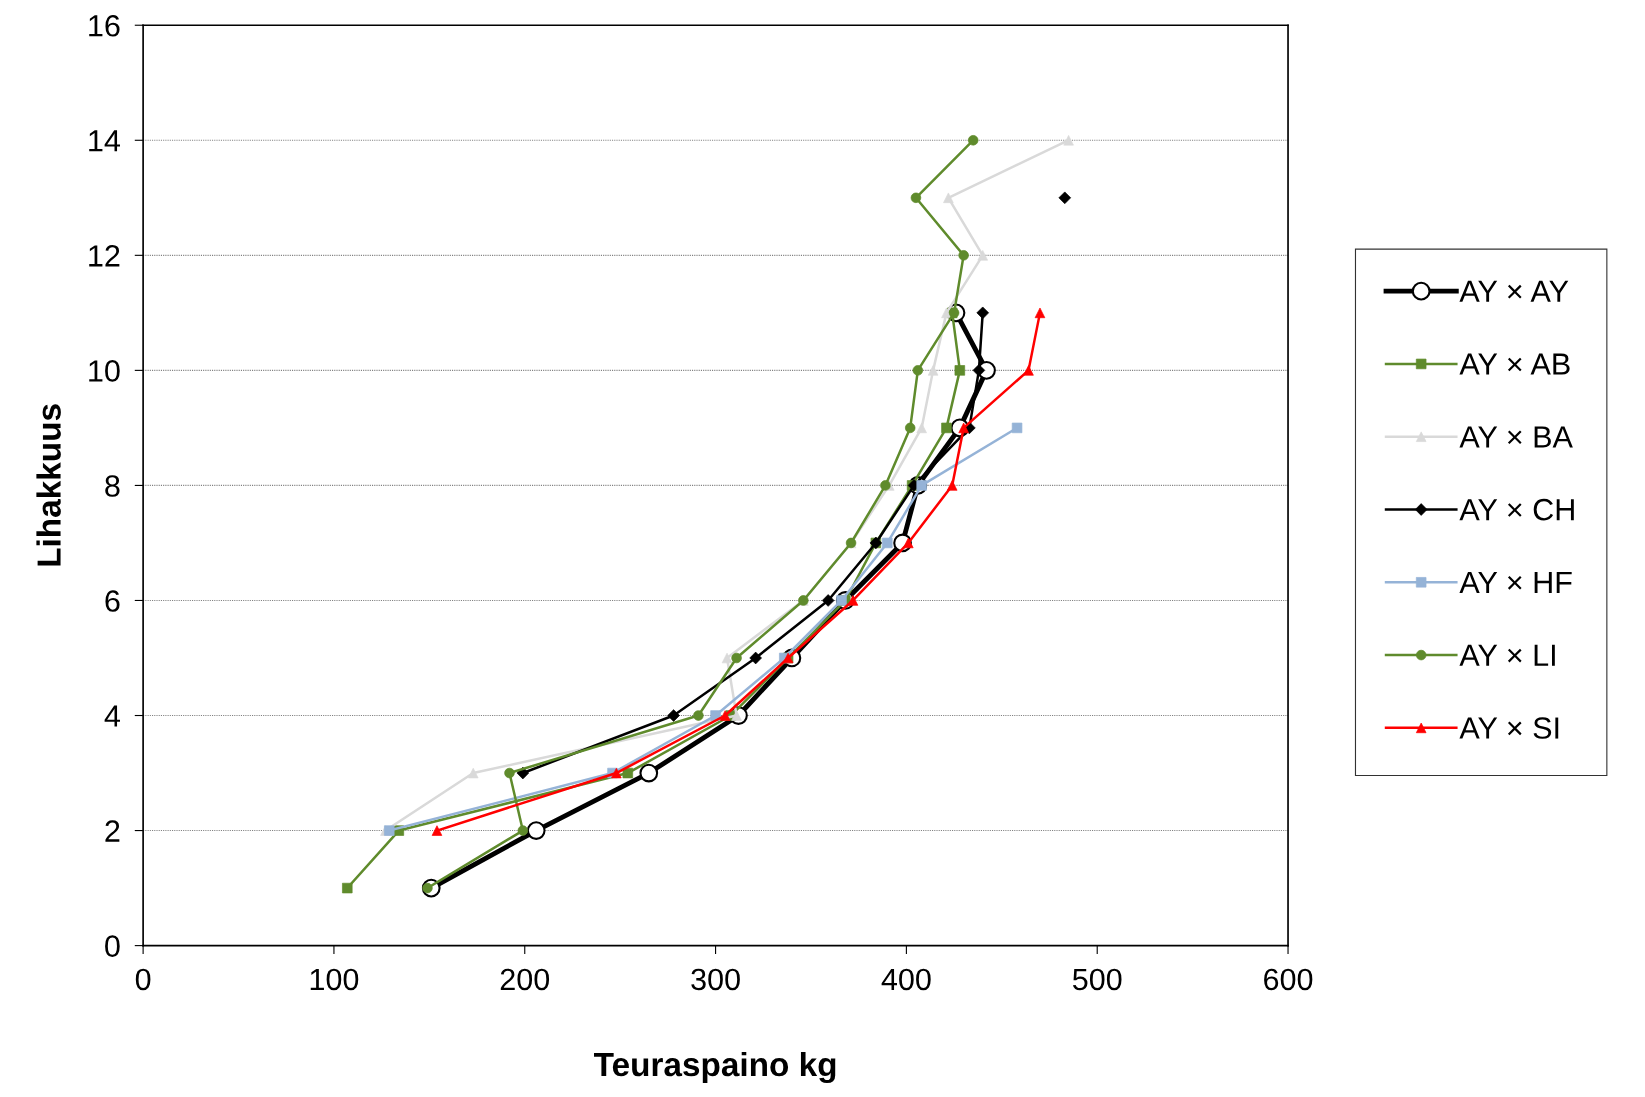  What do you see at coordinates (1516, 509) in the screenshot?
I see `legend-label: AY × CH` at bounding box center [1516, 509].